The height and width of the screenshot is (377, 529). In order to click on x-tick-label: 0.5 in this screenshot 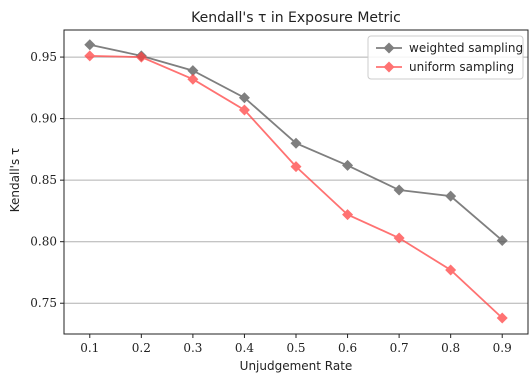, I will do `click(295, 348)`.